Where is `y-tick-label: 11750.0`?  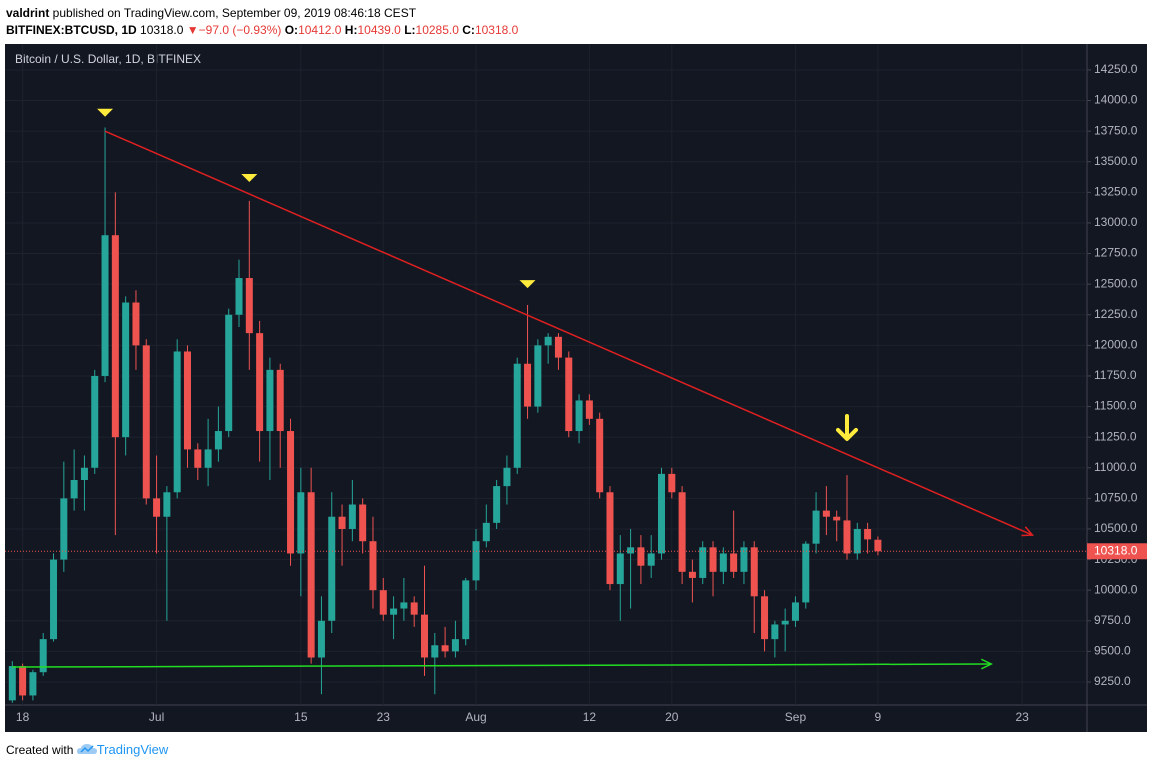
y-tick-label: 11750.0 is located at coordinates (1115, 375).